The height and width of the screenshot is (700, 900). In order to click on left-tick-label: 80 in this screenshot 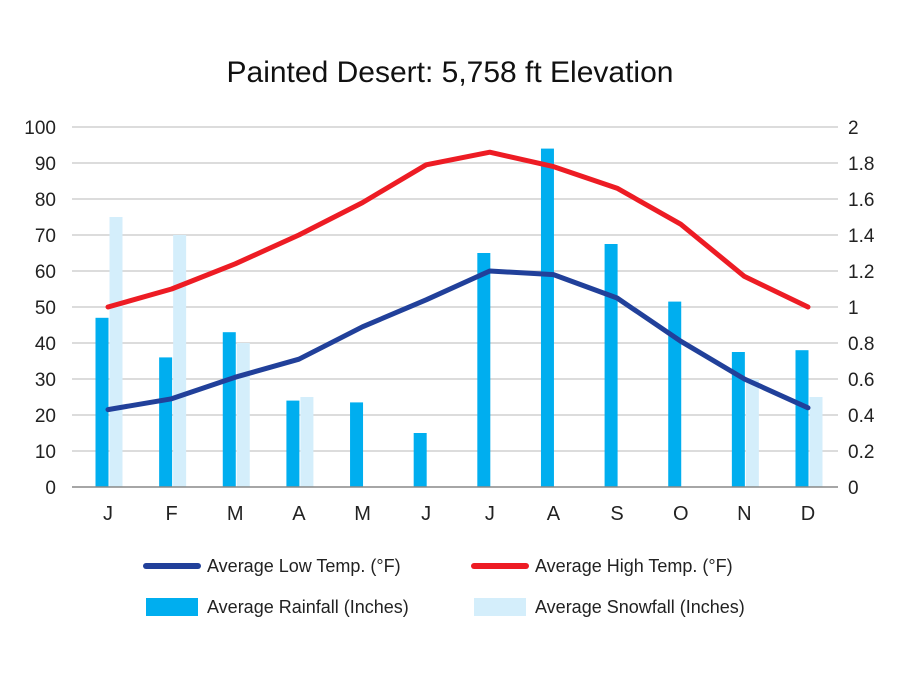, I will do `click(45, 200)`.